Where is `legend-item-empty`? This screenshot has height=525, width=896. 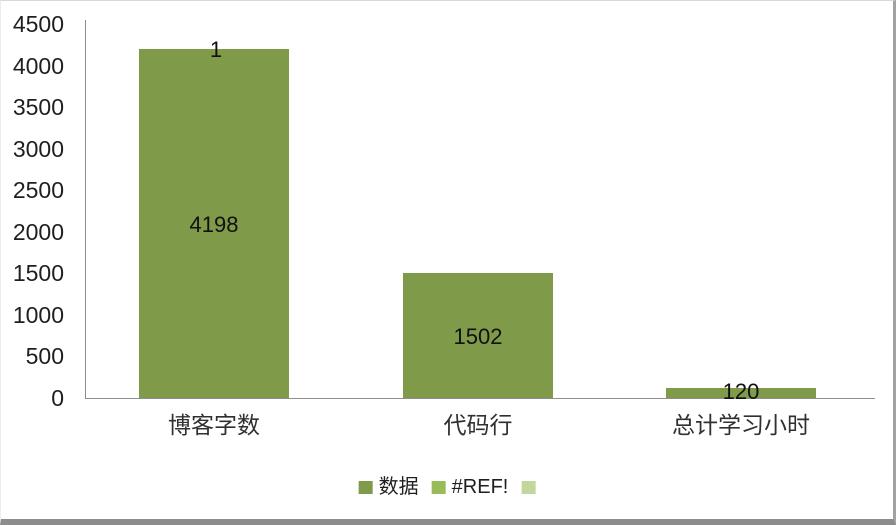 legend-item-empty is located at coordinates (528, 487).